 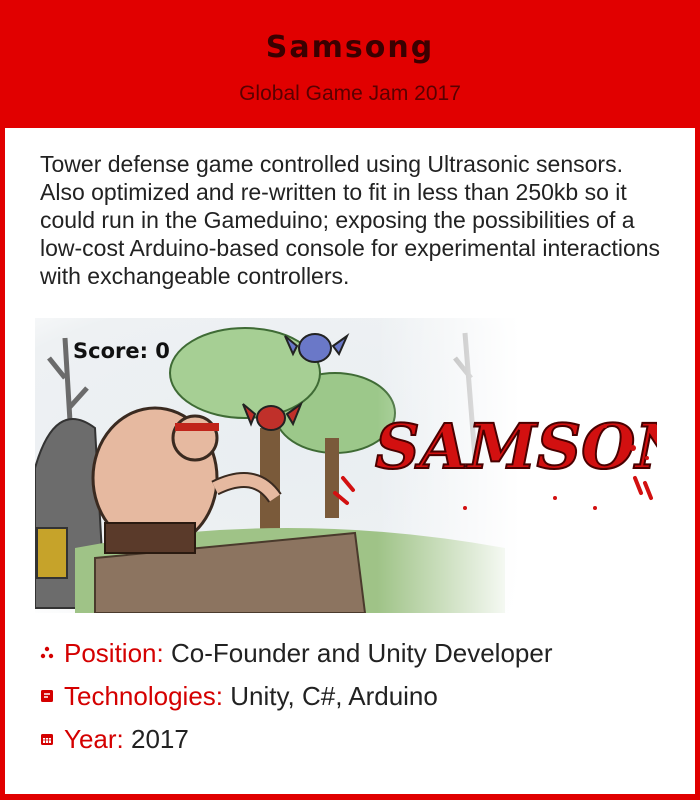 What do you see at coordinates (94, 739) in the screenshot?
I see `year-label: Year:` at bounding box center [94, 739].